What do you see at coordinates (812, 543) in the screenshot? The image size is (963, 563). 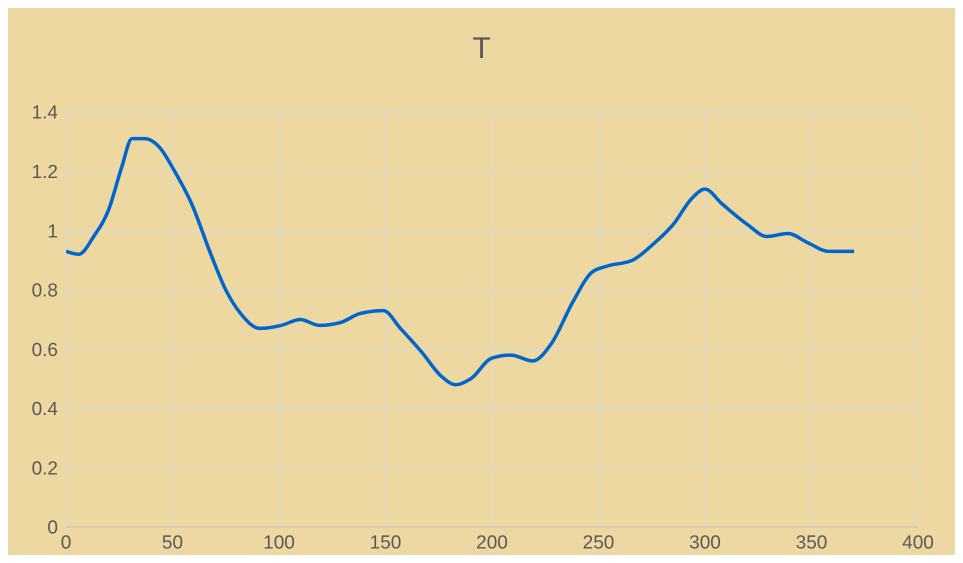 I see `x-tick-label: 350` at bounding box center [812, 543].